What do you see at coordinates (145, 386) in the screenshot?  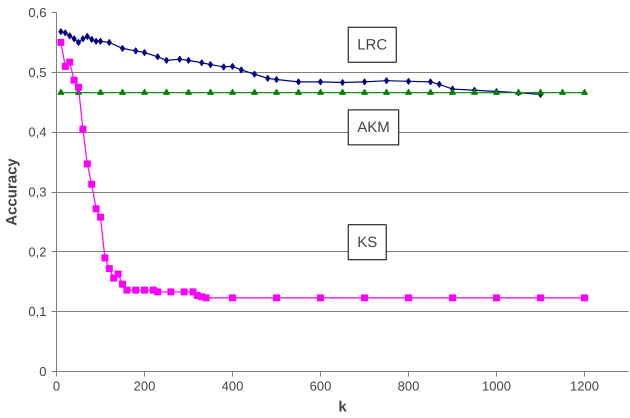 I see `x-tick-label: 200` at bounding box center [145, 386].